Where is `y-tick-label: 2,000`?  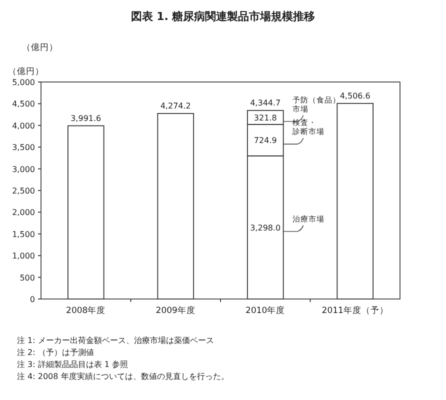
y-tick-label: 2,000 is located at coordinates (23, 213).